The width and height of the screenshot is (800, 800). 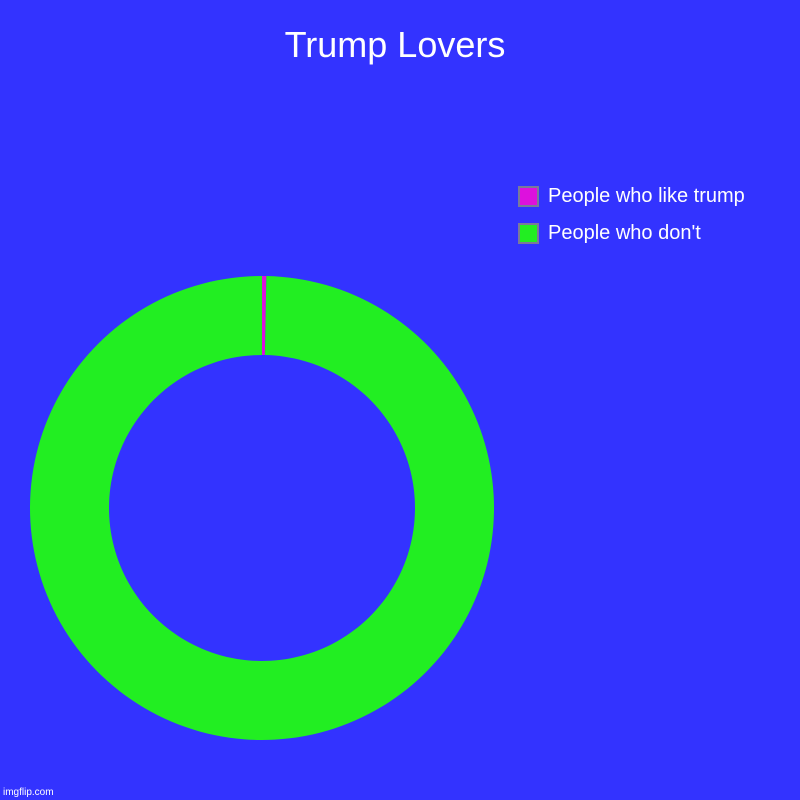 I want to click on chart-title: Trump Lovers, so click(x=395, y=44).